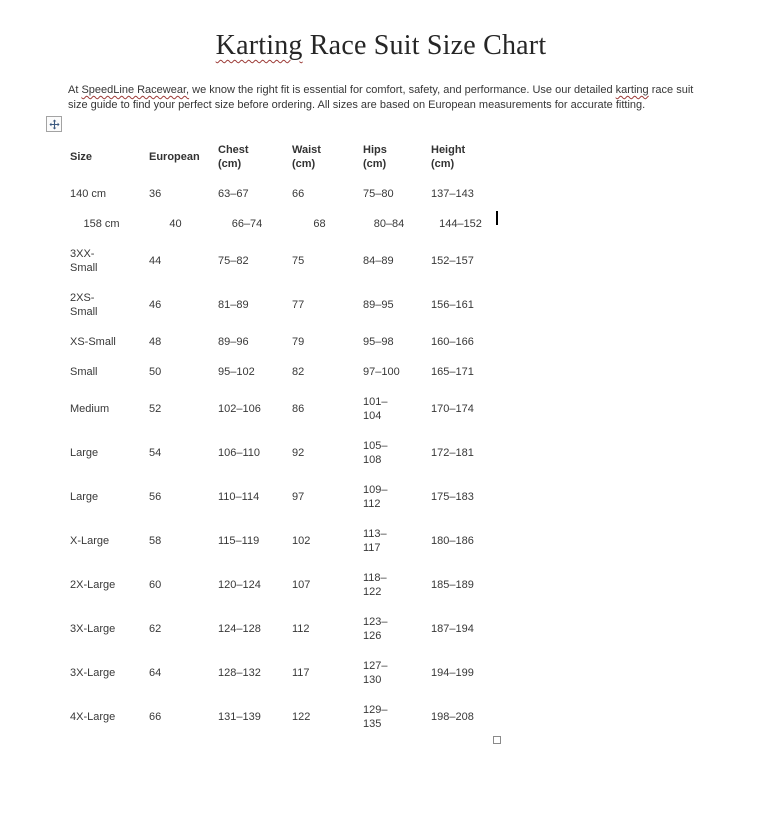 This screenshot has width=762, height=828. I want to click on cell-chest: 102–106, so click(239, 409).